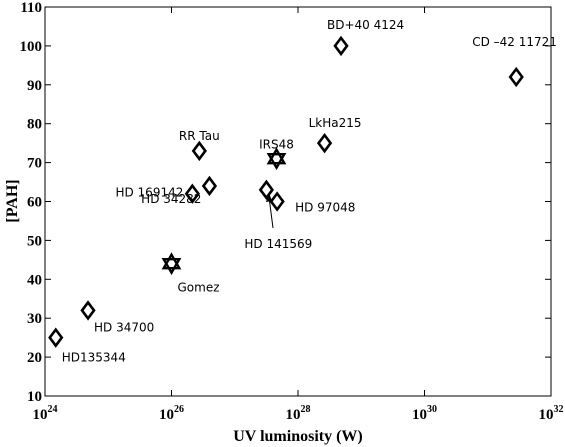 Image resolution: width=565 pixels, height=447 pixels. I want to click on x-tick-exponent: 30, so click(432, 409).